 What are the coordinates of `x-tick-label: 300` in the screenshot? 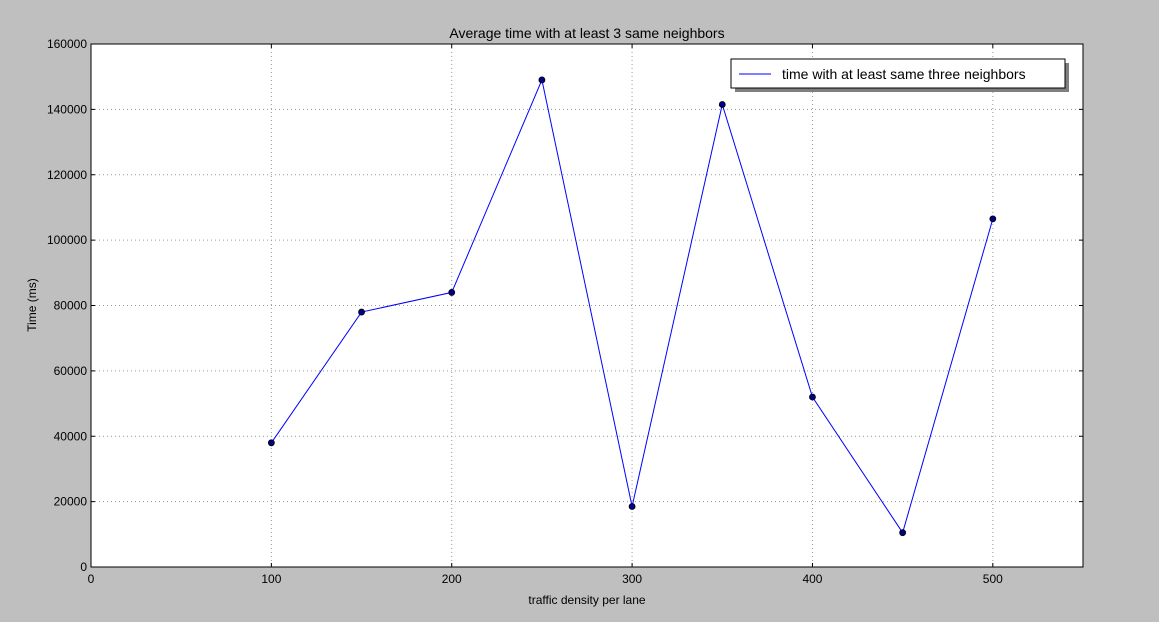 It's located at (632, 579).